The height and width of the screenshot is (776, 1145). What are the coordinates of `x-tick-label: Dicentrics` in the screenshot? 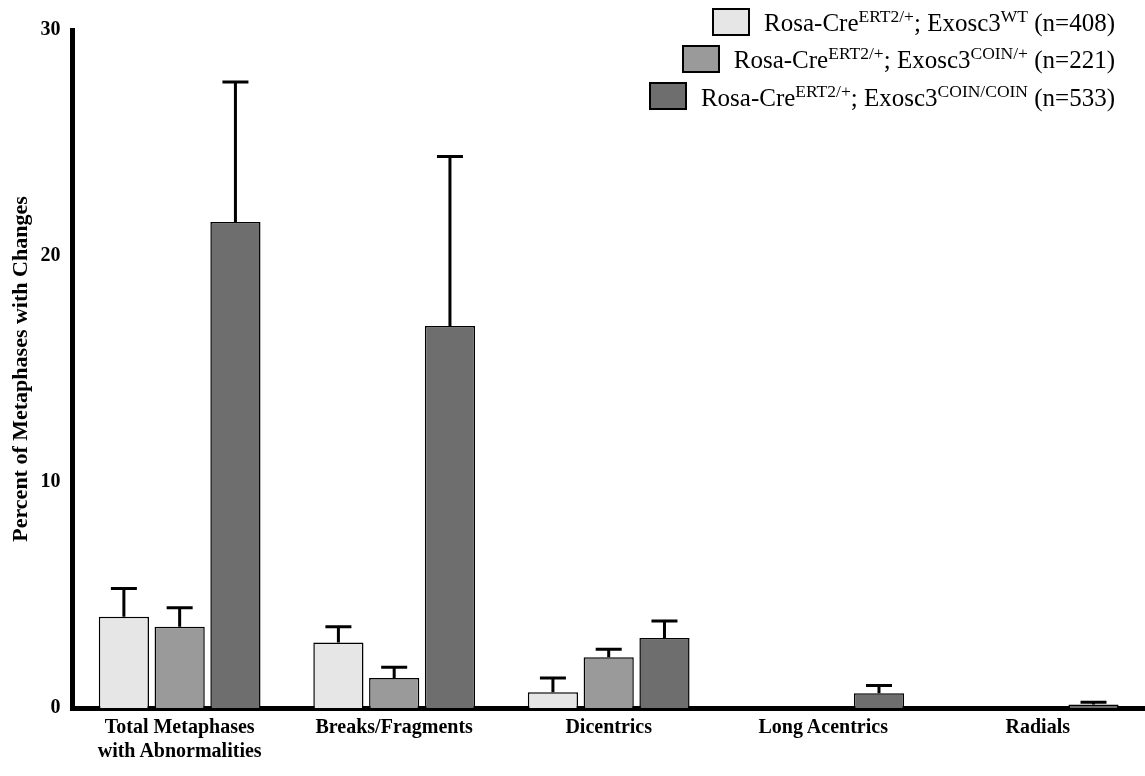 It's located at (609, 726).